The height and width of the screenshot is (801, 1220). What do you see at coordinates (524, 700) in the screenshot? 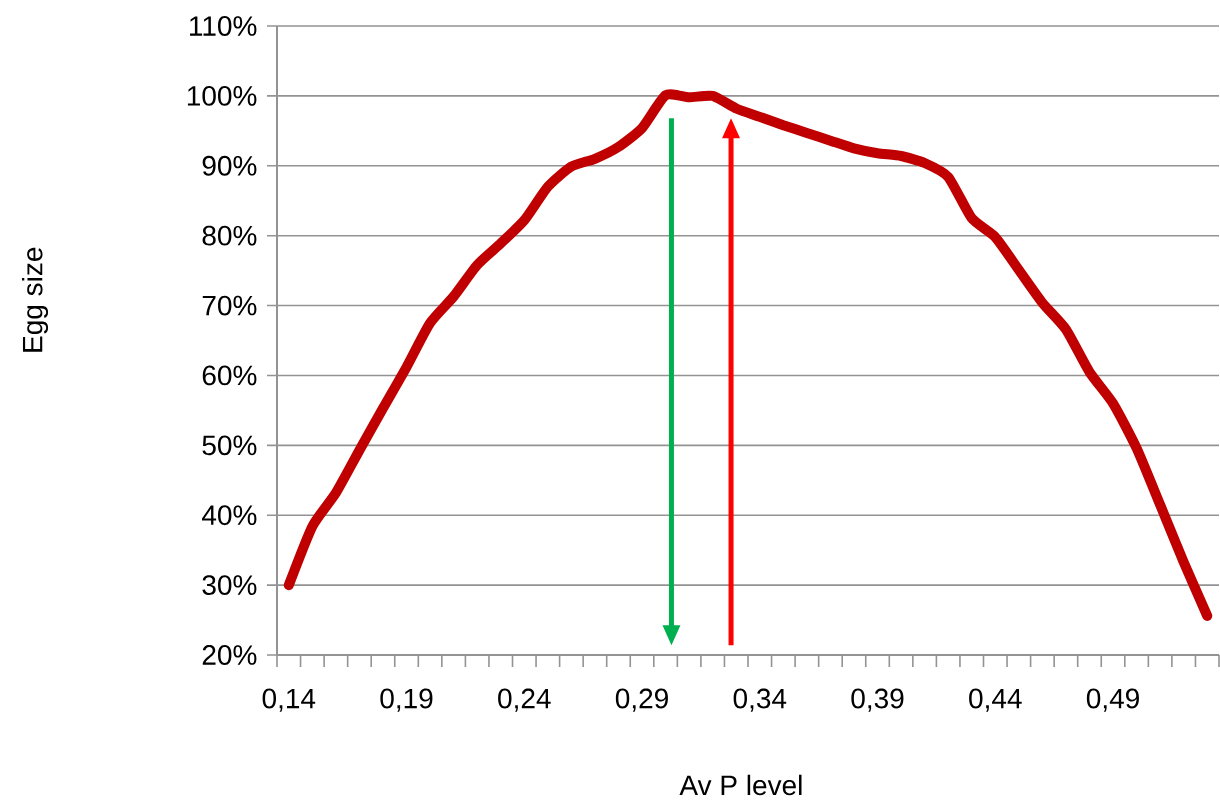
I see `x-tick-label: 0,24` at bounding box center [524, 700].